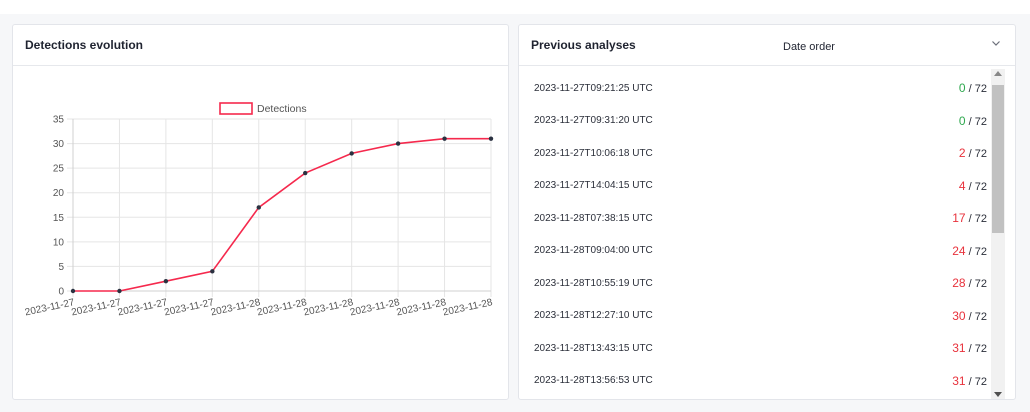 This screenshot has height=412, width=1030. Describe the element at coordinates (754, 283) in the screenshot. I see `analysis-row: 2023-11-28T10:55:19 UTC 28 / 72` at that location.